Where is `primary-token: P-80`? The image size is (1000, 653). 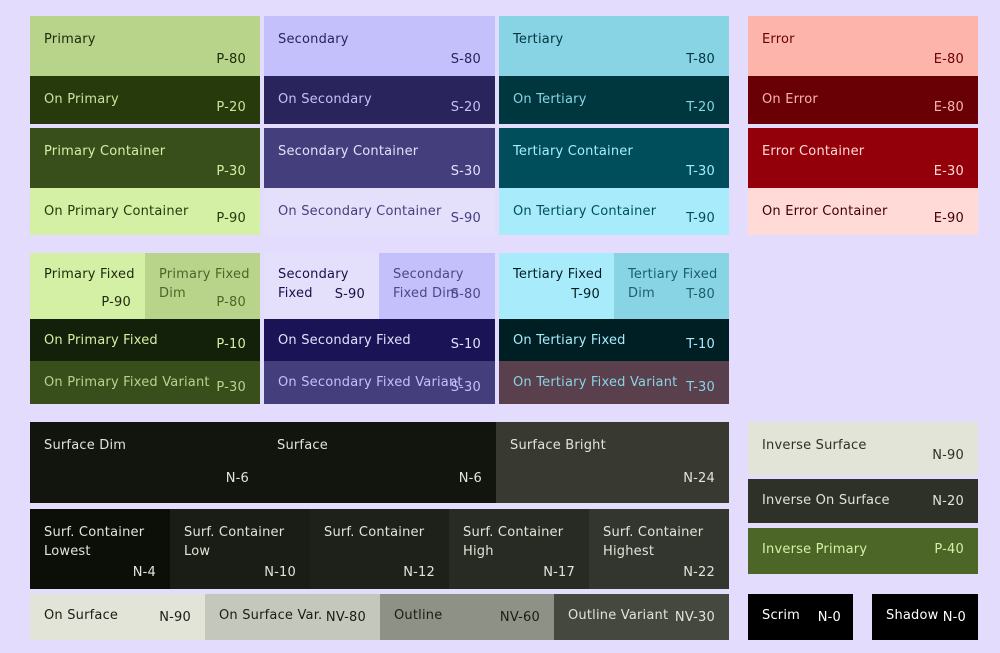
primary-token: P-80 is located at coordinates (231, 59).